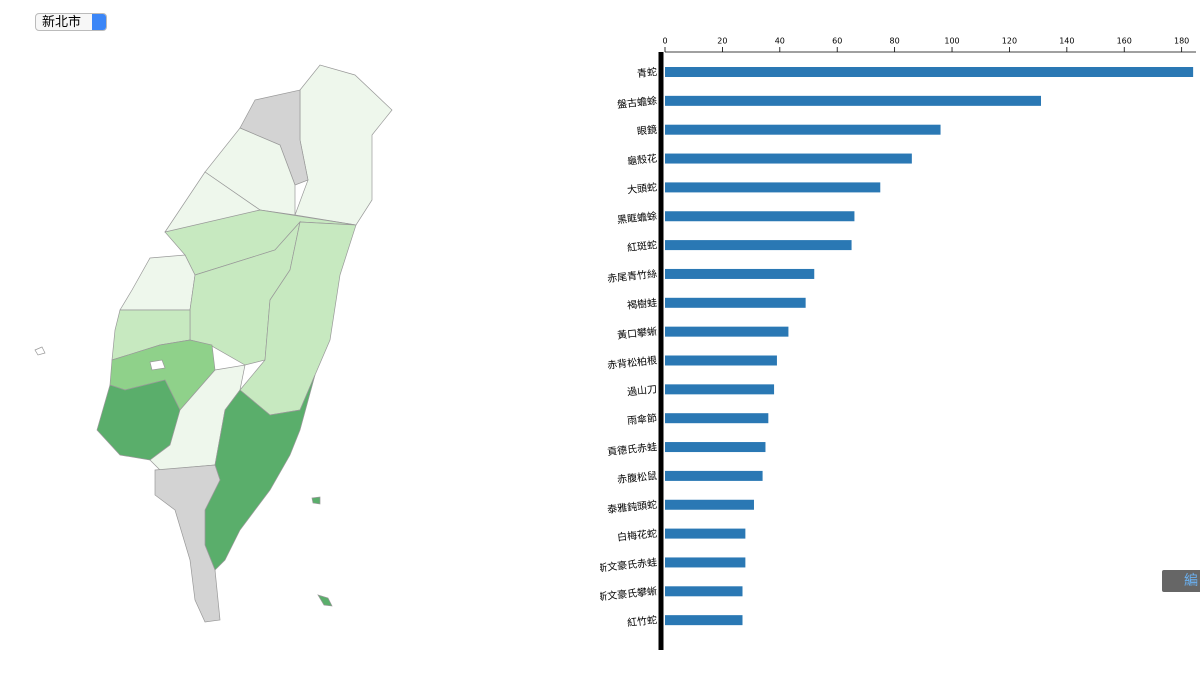 The width and height of the screenshot is (1200, 680). I want to click on edit-button: 編, so click(1181, 581).